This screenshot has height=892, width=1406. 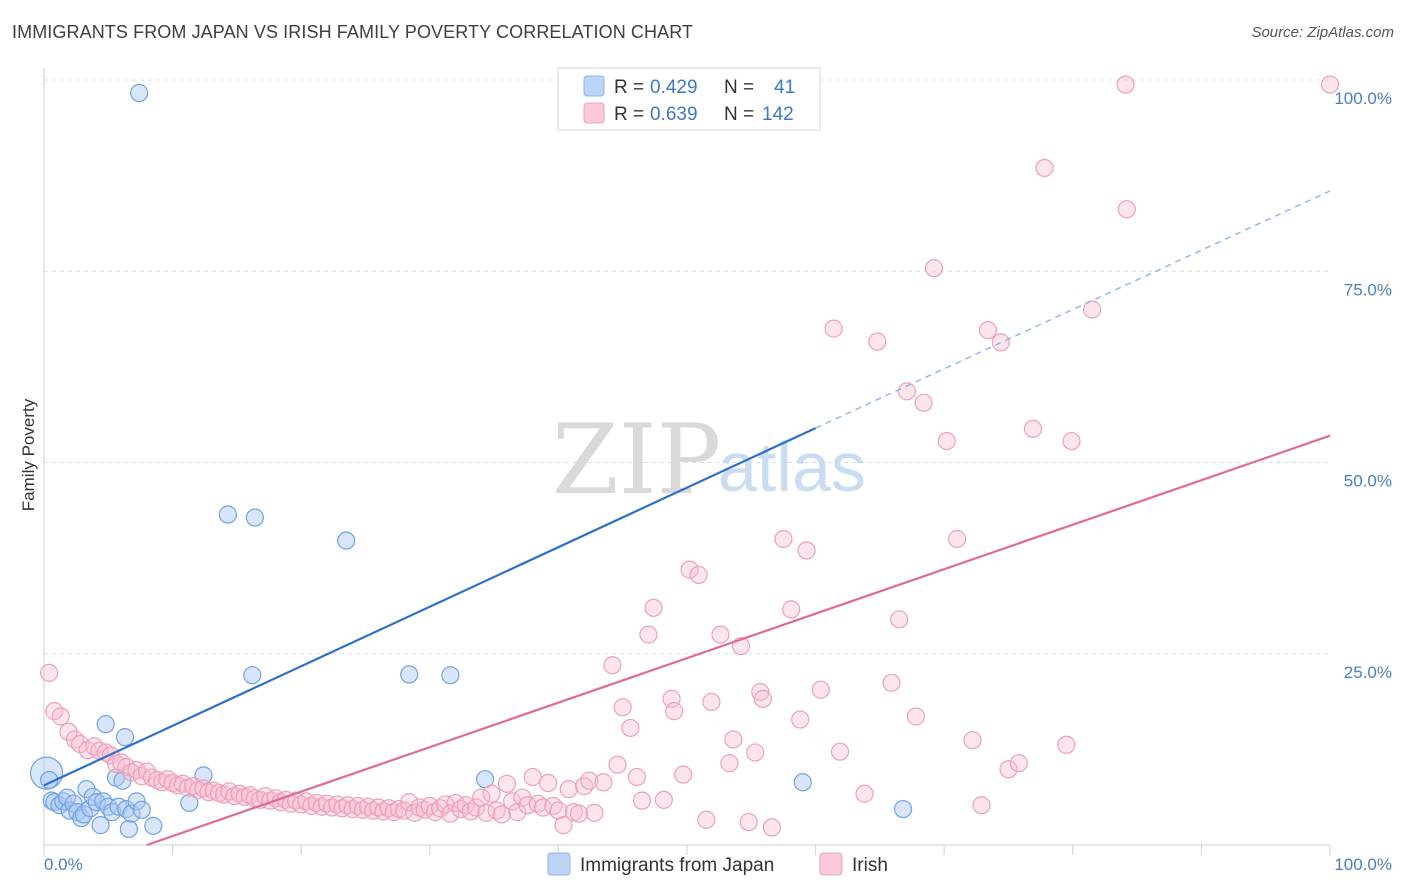 What do you see at coordinates (778, 114) in the screenshot?
I see `legend-n-value-irish: 142` at bounding box center [778, 114].